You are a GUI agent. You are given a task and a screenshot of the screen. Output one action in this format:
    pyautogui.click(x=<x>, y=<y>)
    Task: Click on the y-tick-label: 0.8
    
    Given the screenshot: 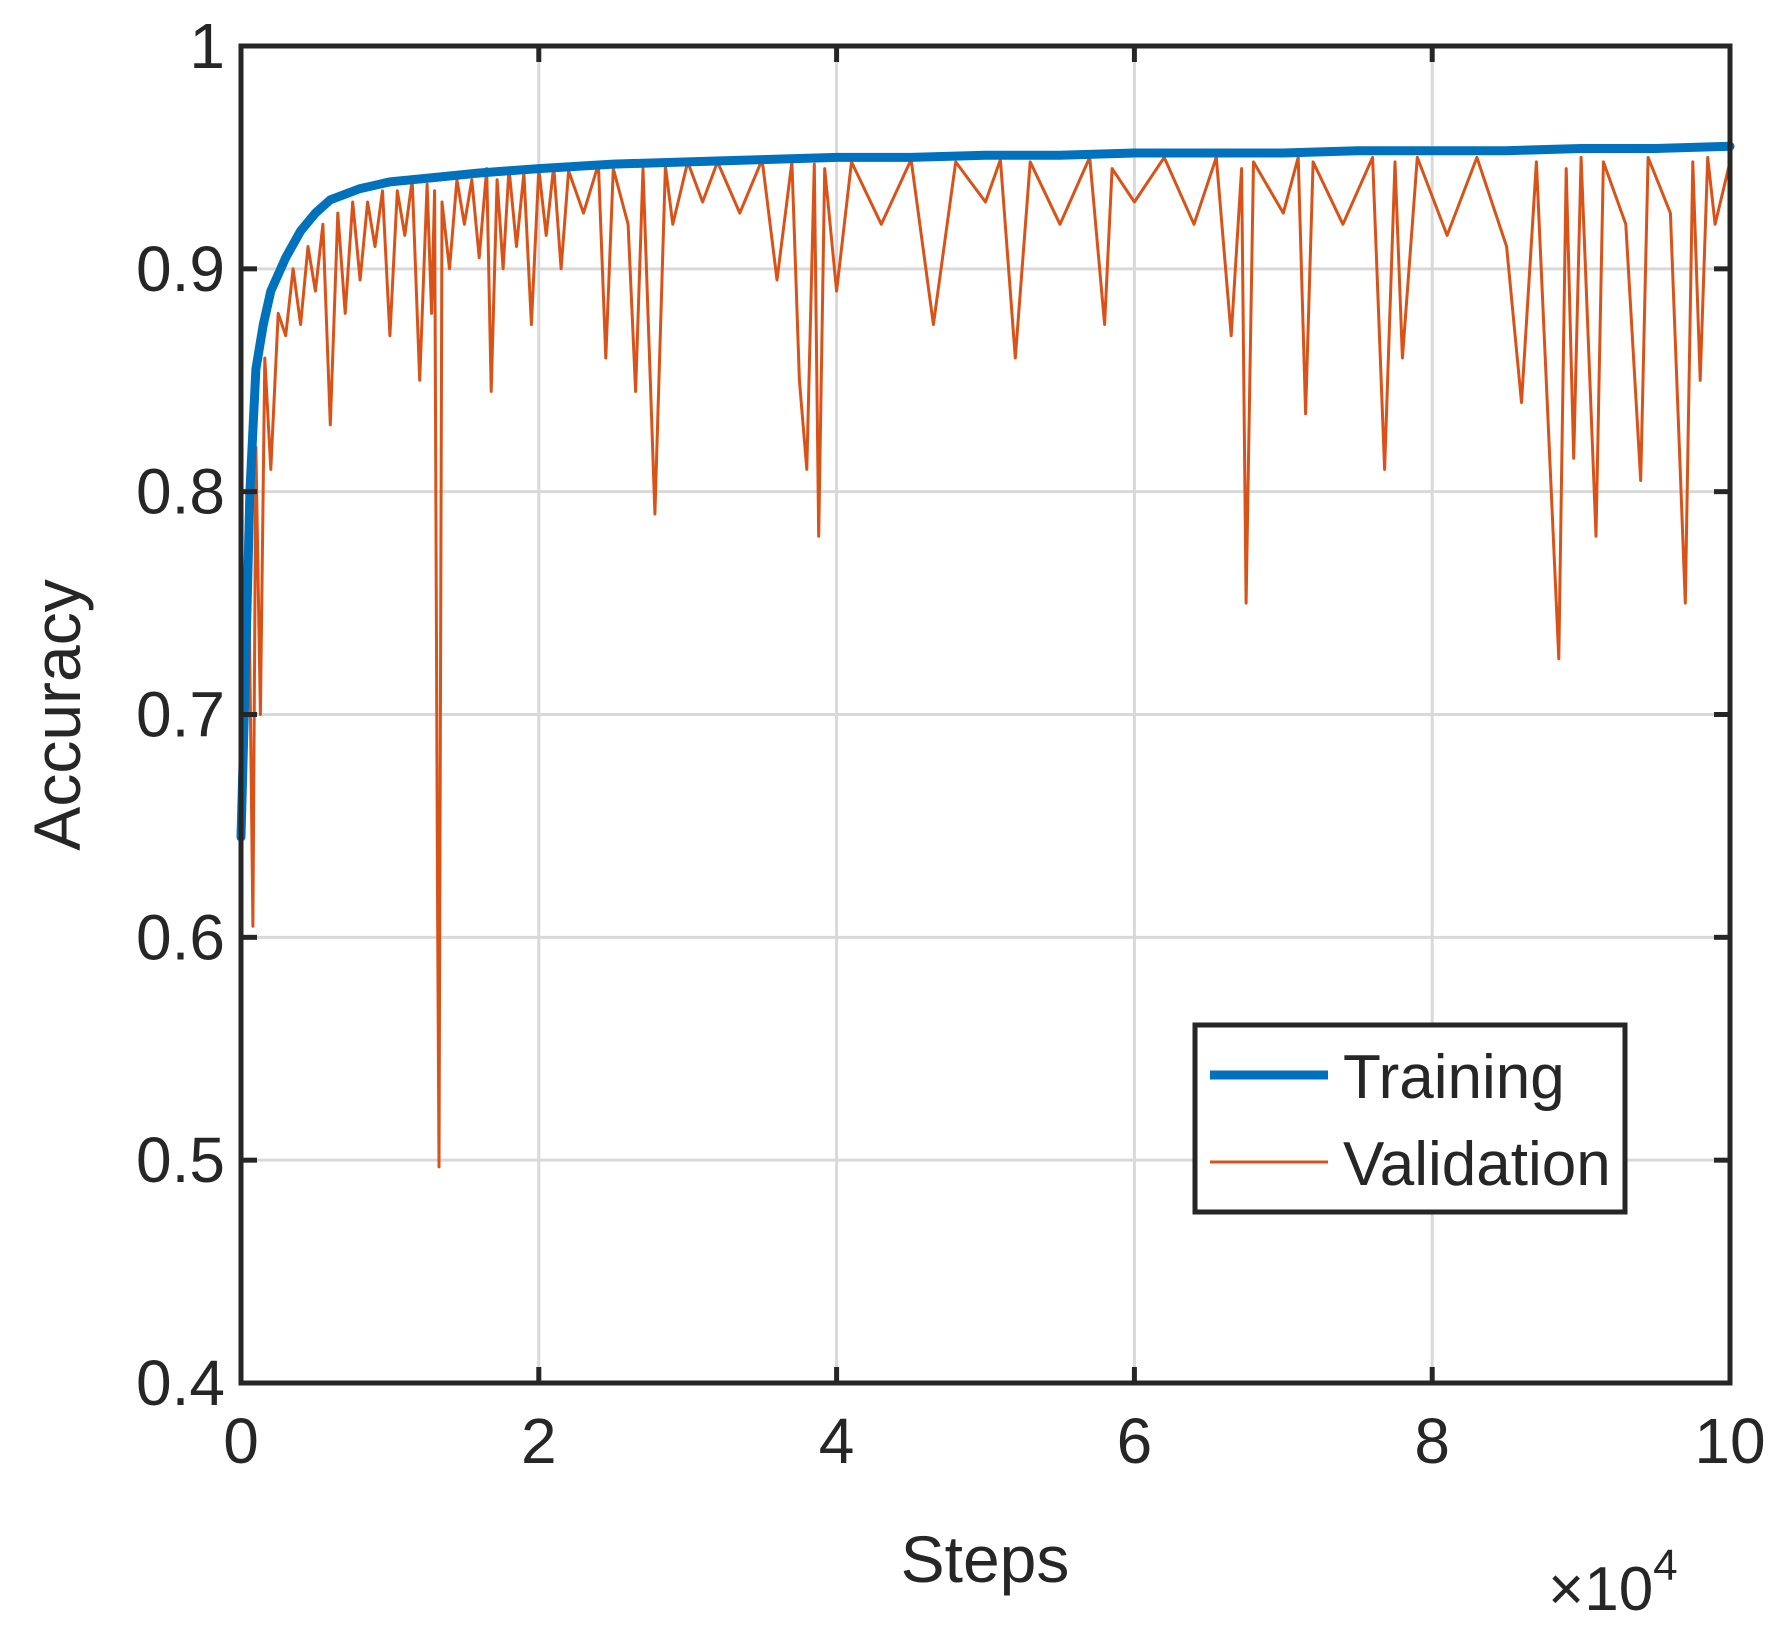 What is the action you would take?
    pyautogui.click(x=180, y=492)
    